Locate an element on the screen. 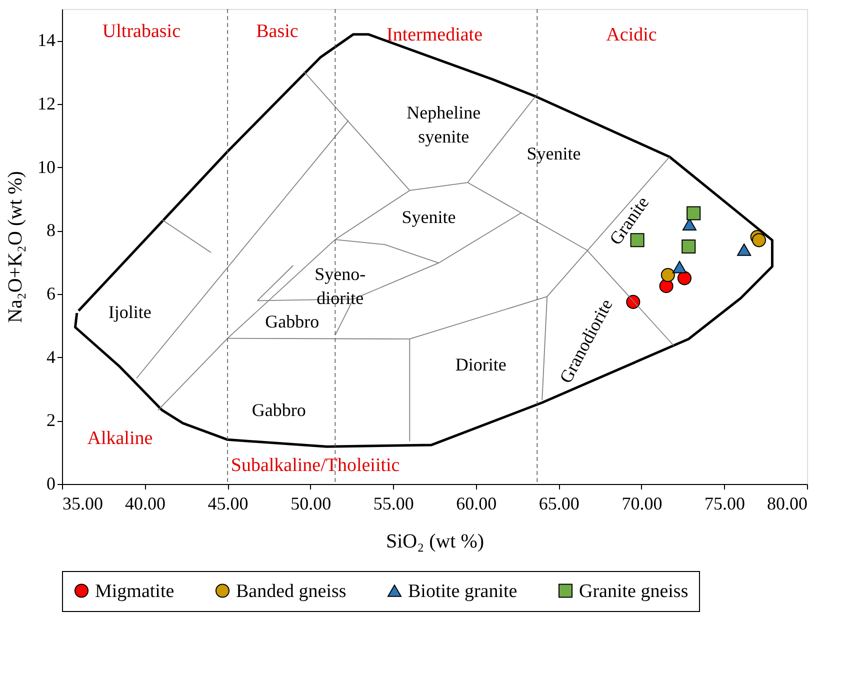 The height and width of the screenshot is (680, 865). legend-label: Migmatite is located at coordinates (134, 591).